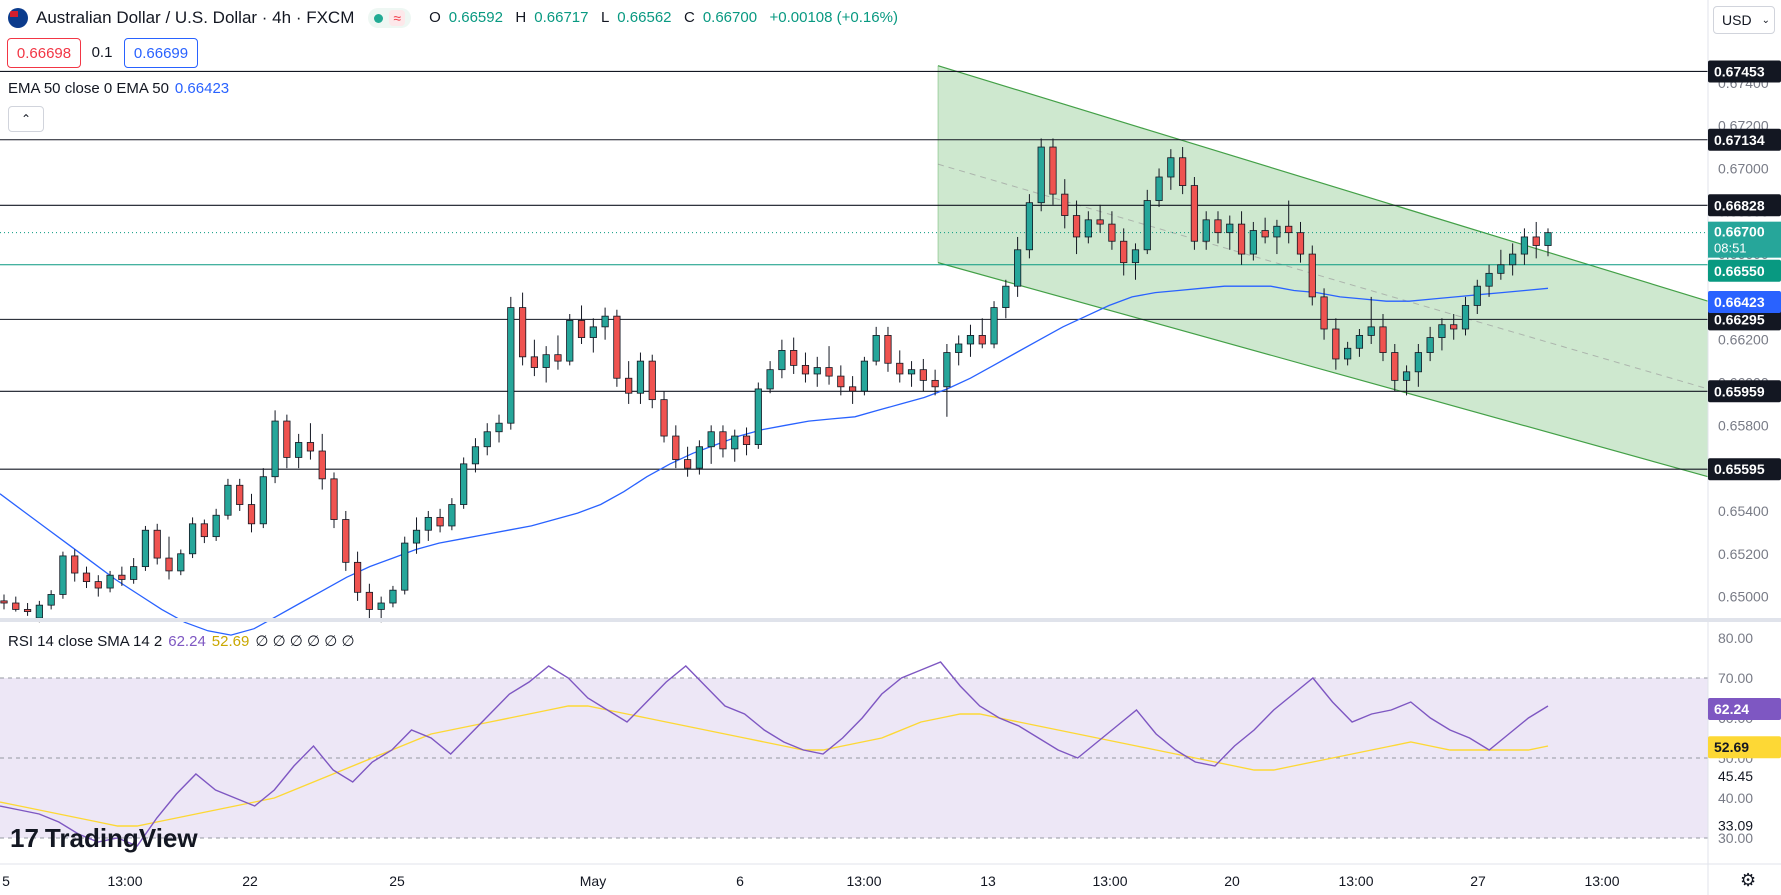 The image size is (1781, 895). I want to click on ema-legend: EMA 50 close 0 EMA 50 0.66423, so click(118, 88).